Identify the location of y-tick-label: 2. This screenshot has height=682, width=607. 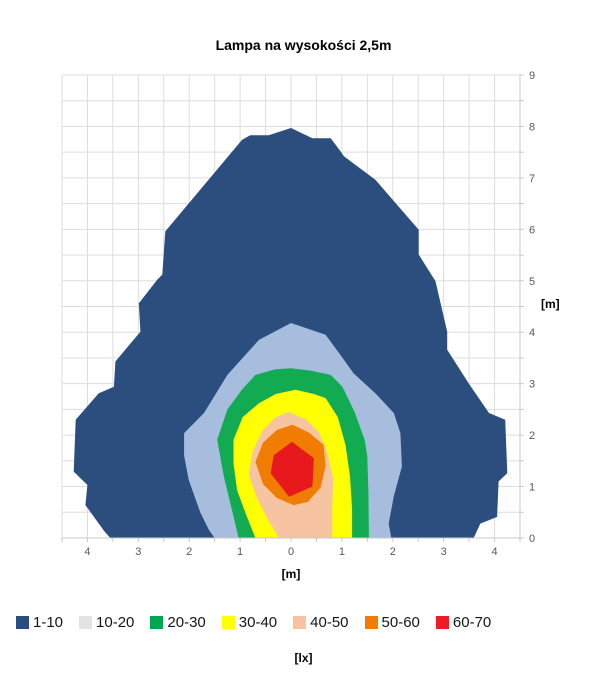
(532, 436).